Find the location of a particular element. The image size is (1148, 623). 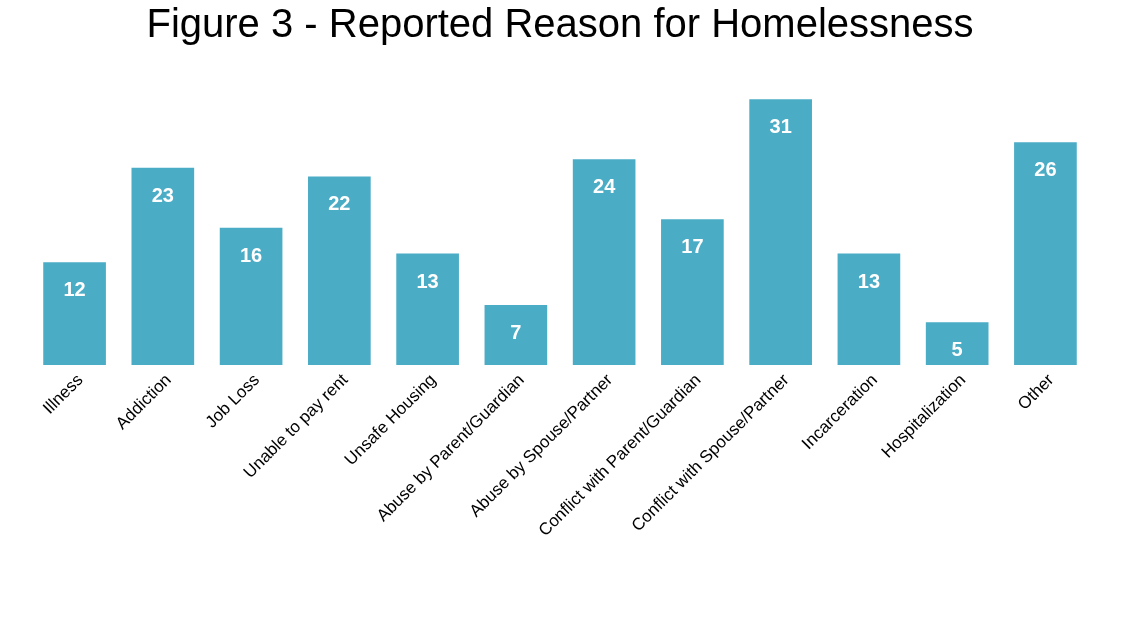

chart-title: Figure 3 - Reported Reason for Homelessness is located at coordinates (560, 23).